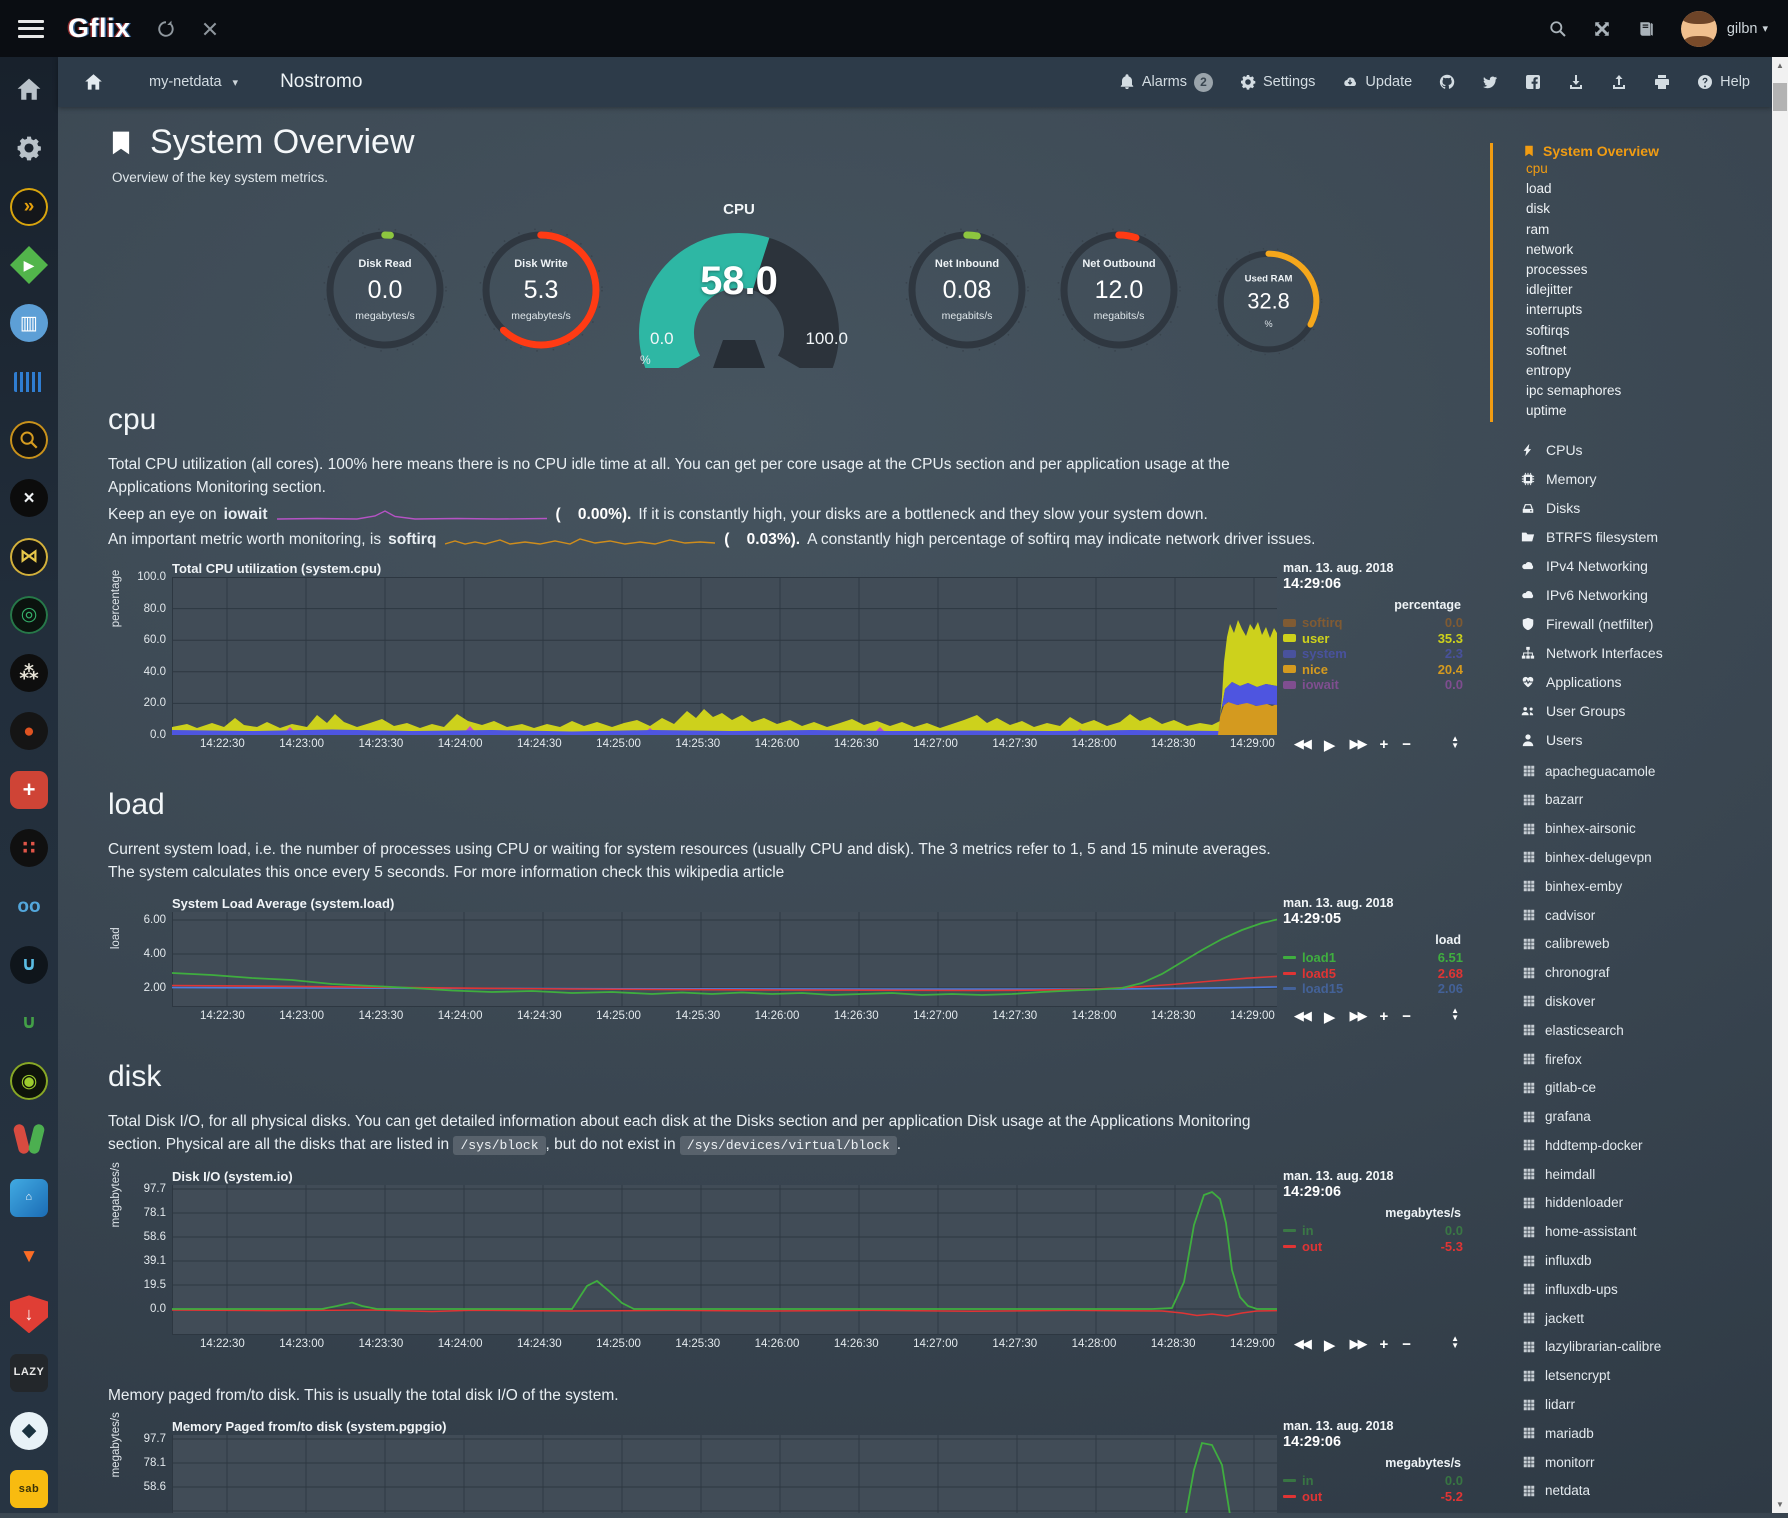 The height and width of the screenshot is (1518, 1788). I want to click on sidebar-app-item: influxdb-ups, so click(1631, 1289).